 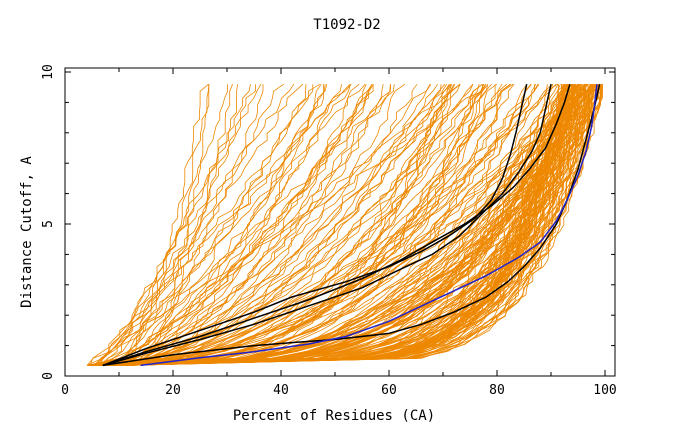 What do you see at coordinates (27, 232) in the screenshot?
I see `y-axis-label: Distance Cutoff, A` at bounding box center [27, 232].